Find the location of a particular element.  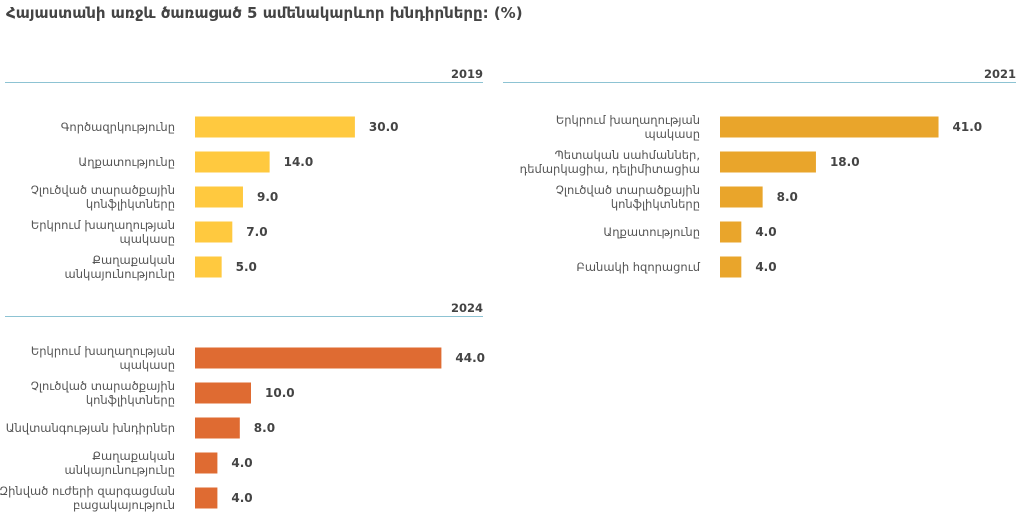

data-label: 30.0 is located at coordinates (384, 127).